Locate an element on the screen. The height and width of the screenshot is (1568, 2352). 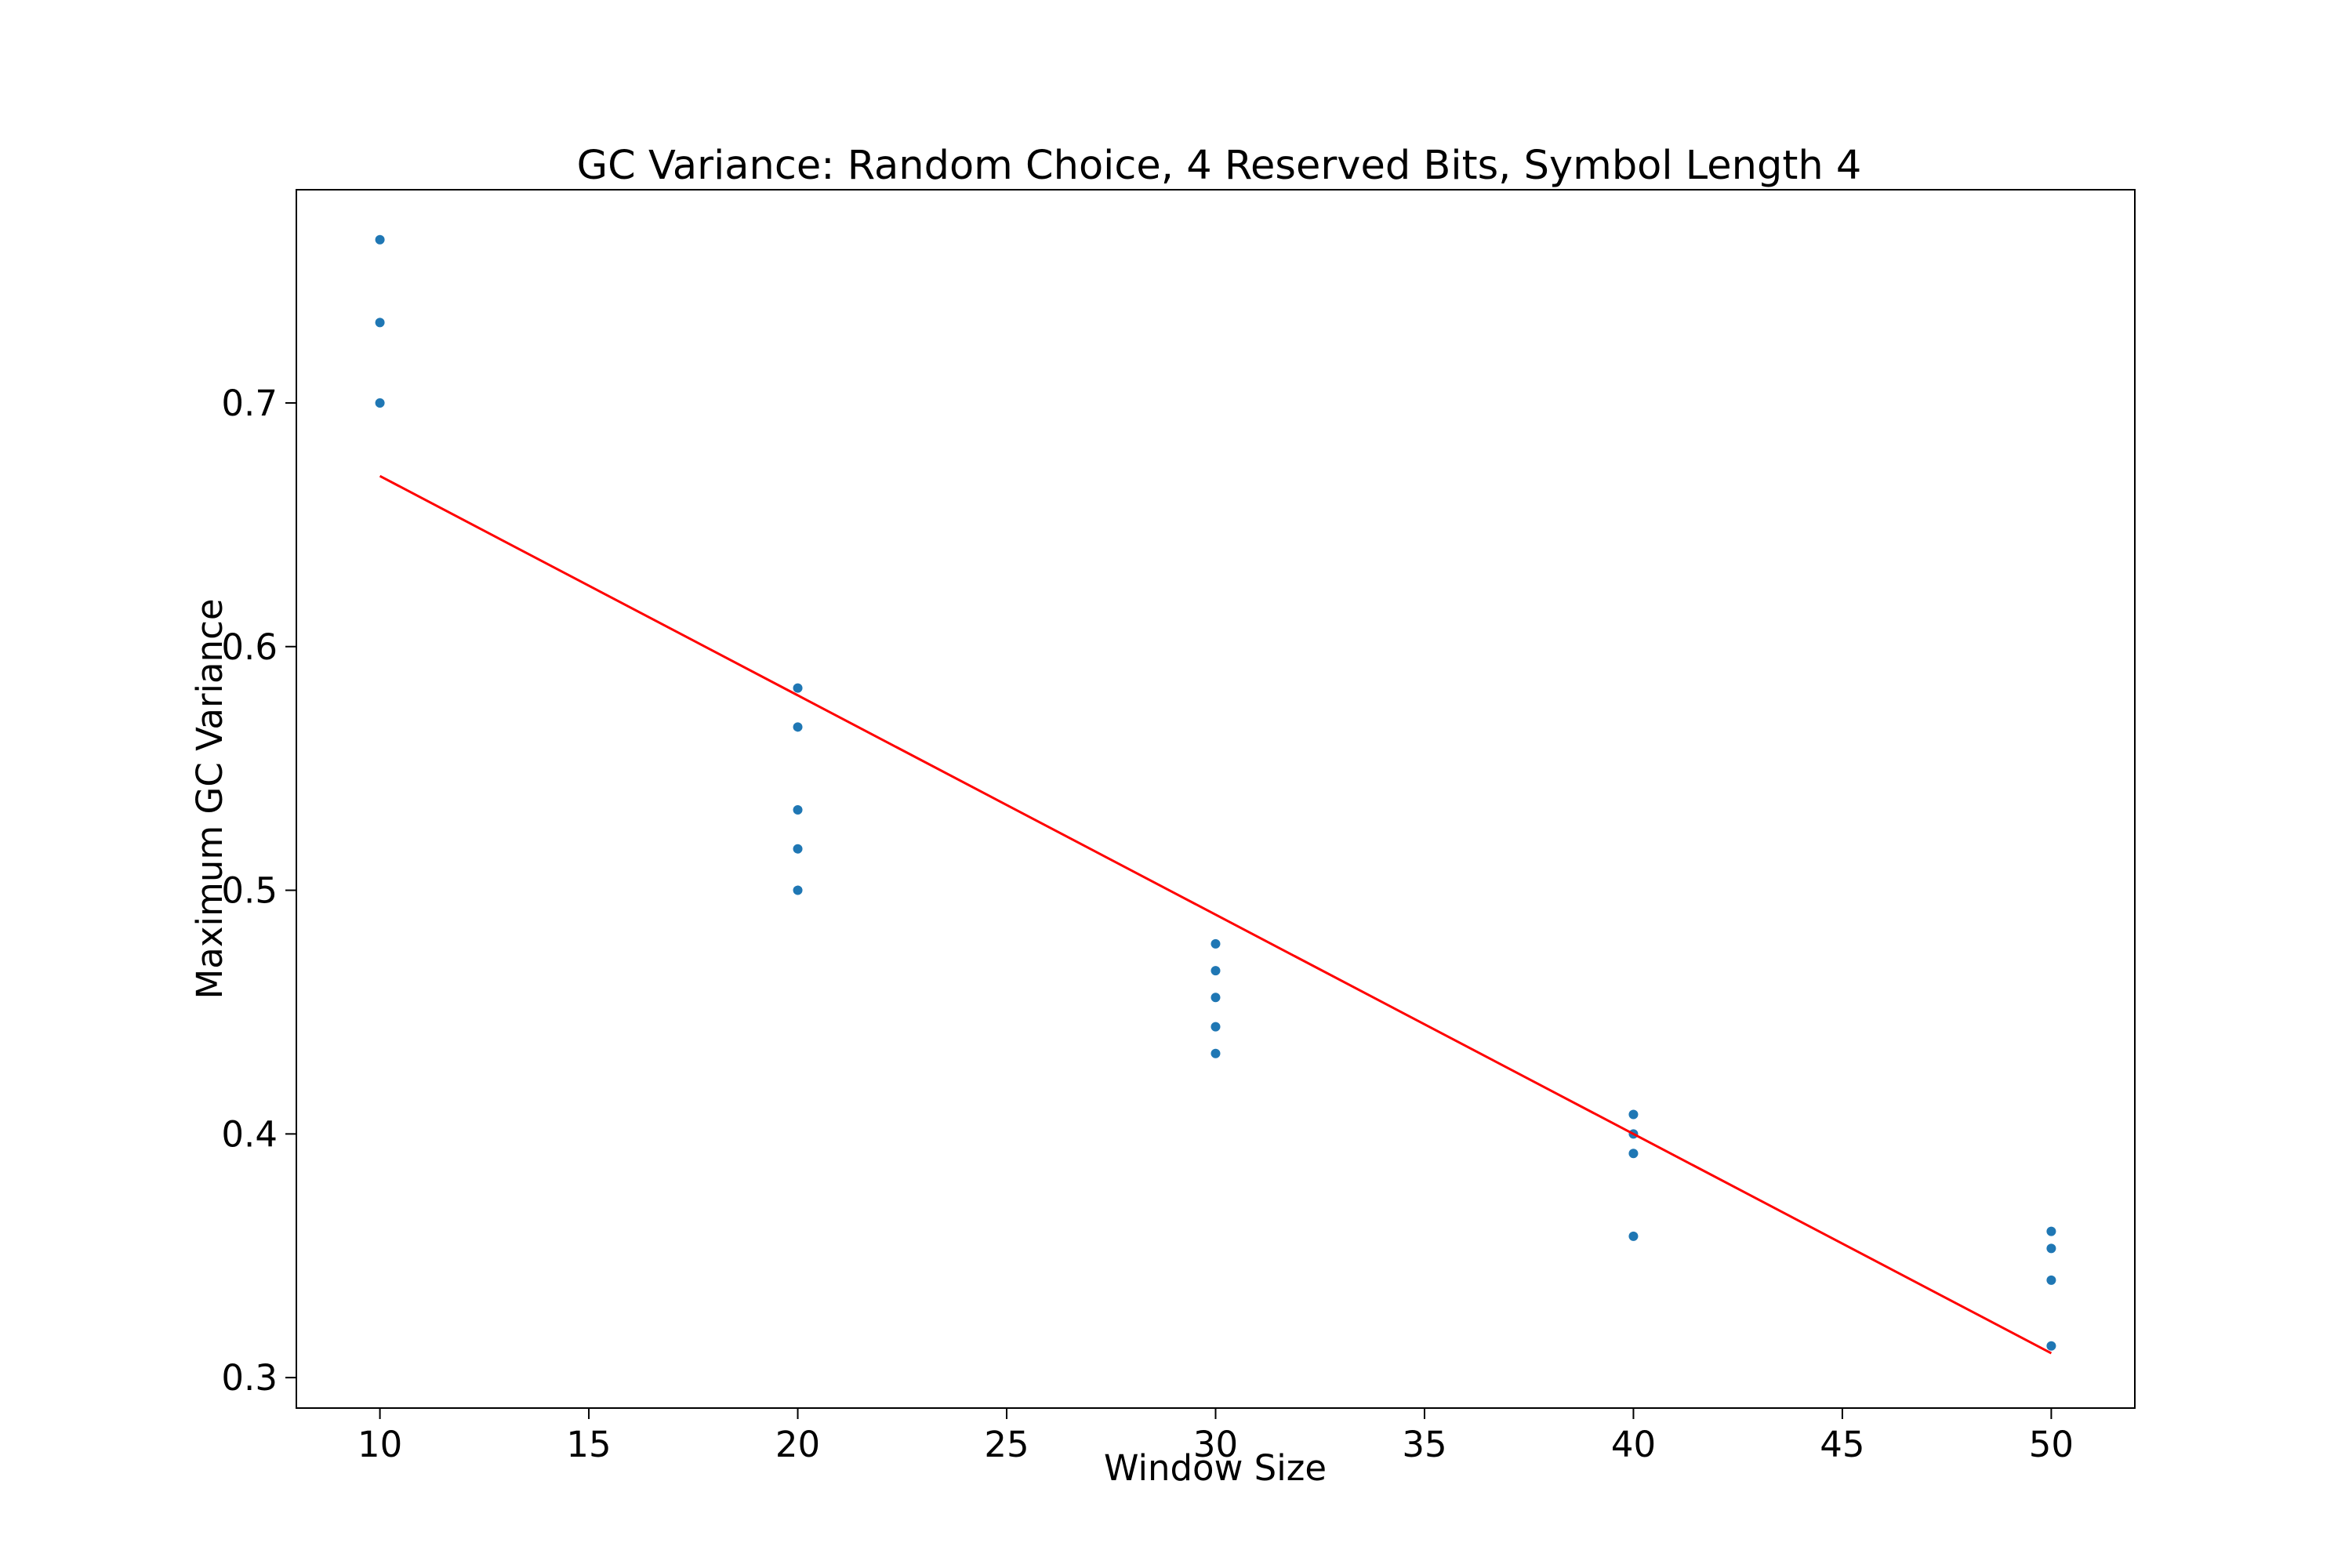
x-tick-label: 40 is located at coordinates (1633, 1444).